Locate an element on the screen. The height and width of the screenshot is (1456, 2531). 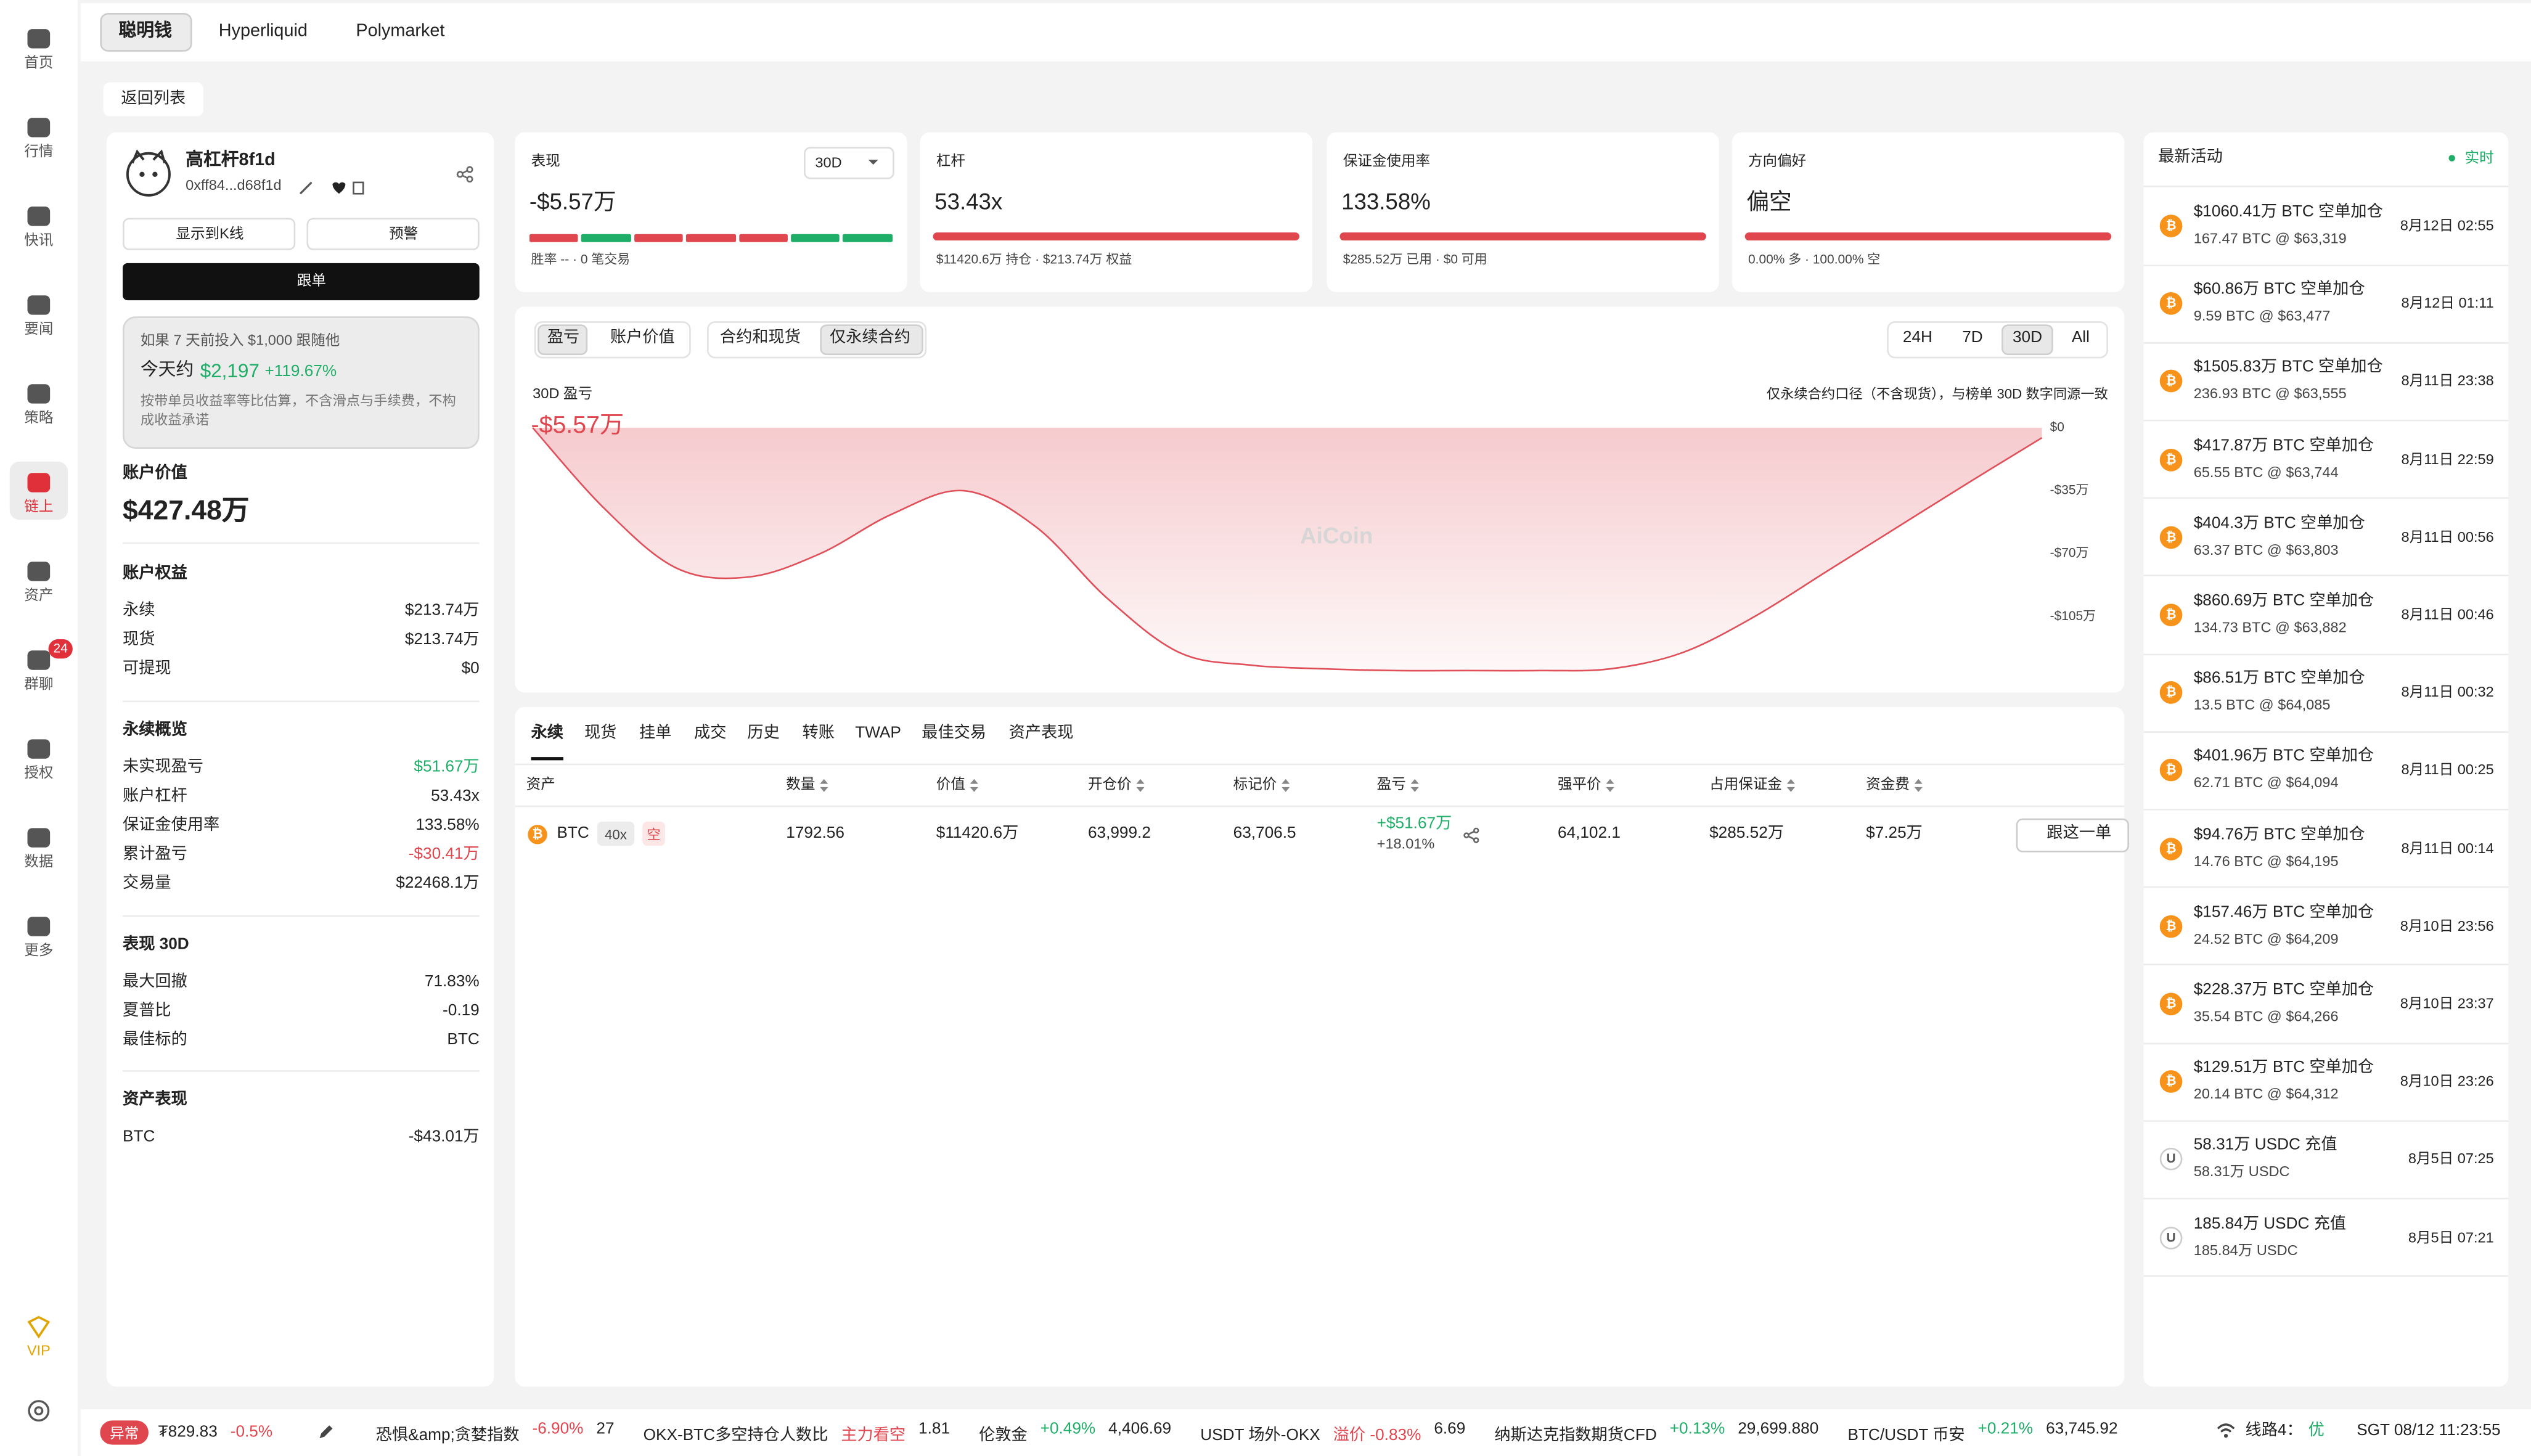
column-header: 开仓价 is located at coordinates (1116, 784).